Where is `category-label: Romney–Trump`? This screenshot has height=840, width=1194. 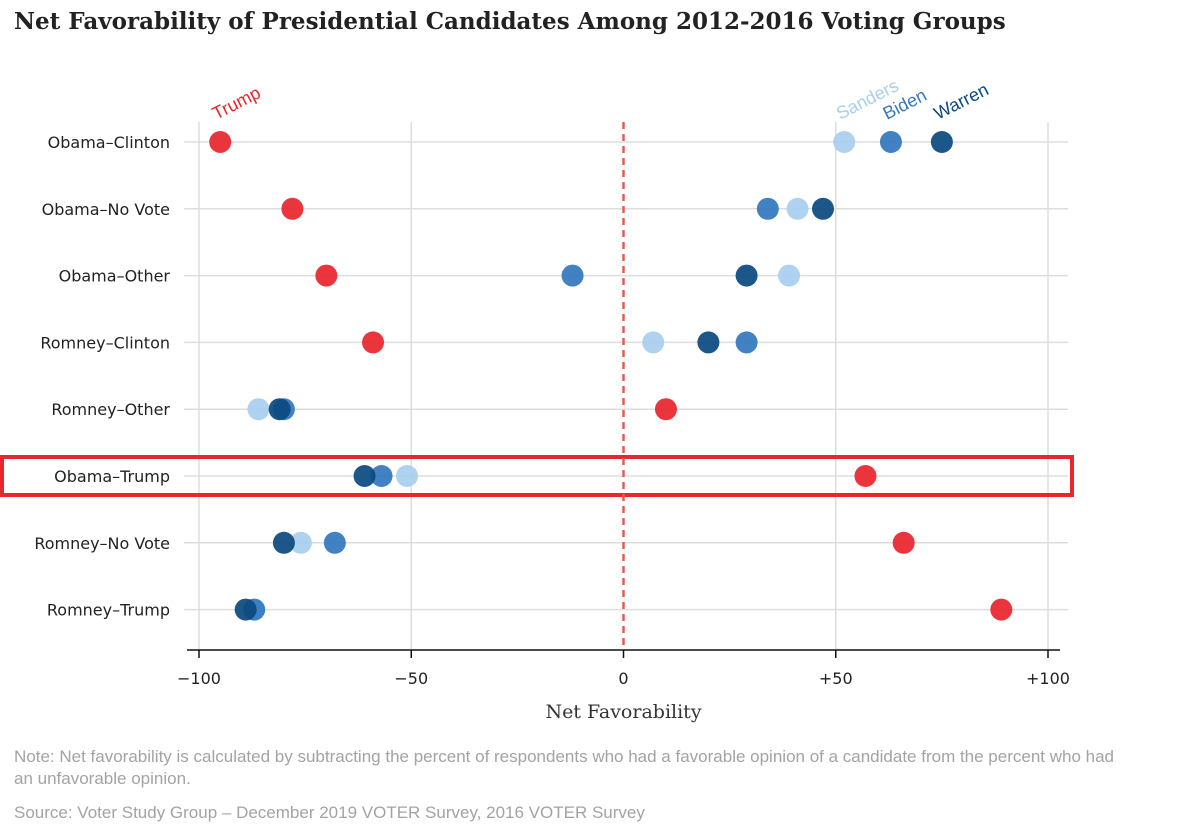 category-label: Romney–Trump is located at coordinates (108, 610).